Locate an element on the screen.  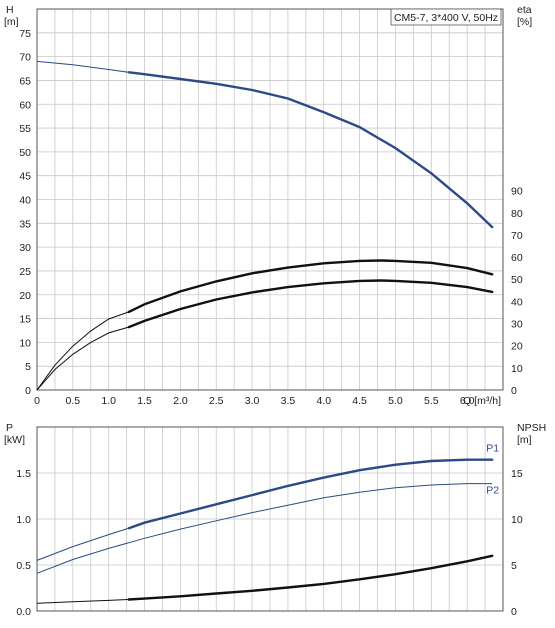
y-tick-label-left: 10 is located at coordinates (25, 343).